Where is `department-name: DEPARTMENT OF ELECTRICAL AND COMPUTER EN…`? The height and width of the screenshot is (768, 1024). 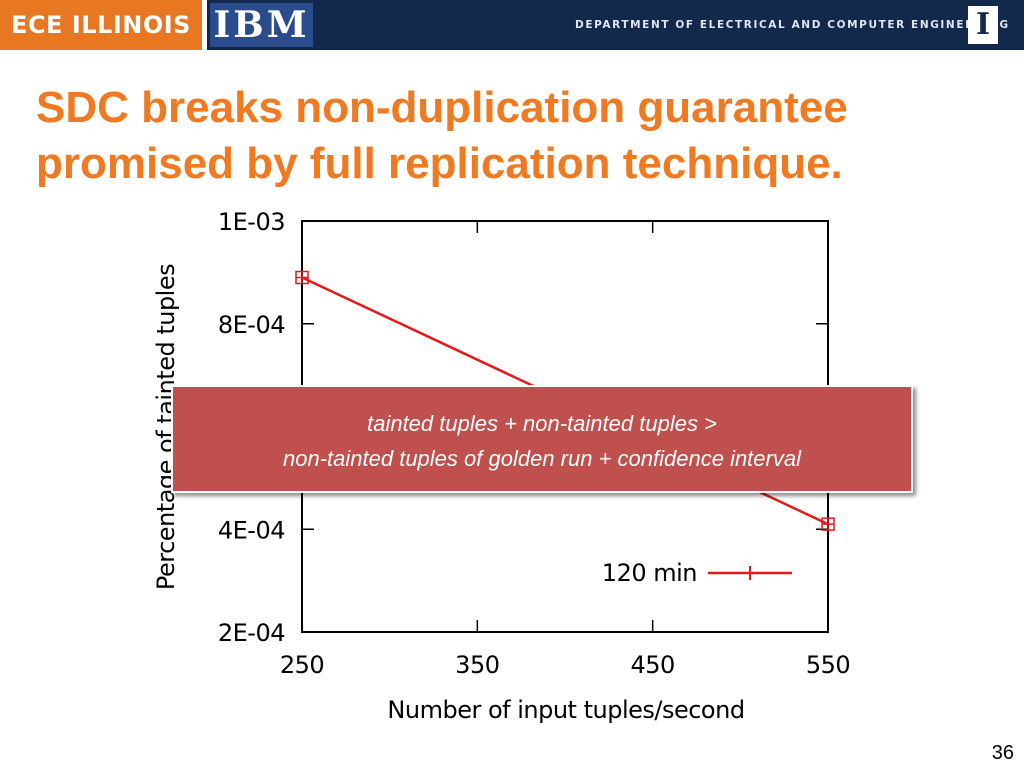 department-name: DEPARTMENT OF ELECTRICAL AND COMPUTER EN… is located at coordinates (792, 25).